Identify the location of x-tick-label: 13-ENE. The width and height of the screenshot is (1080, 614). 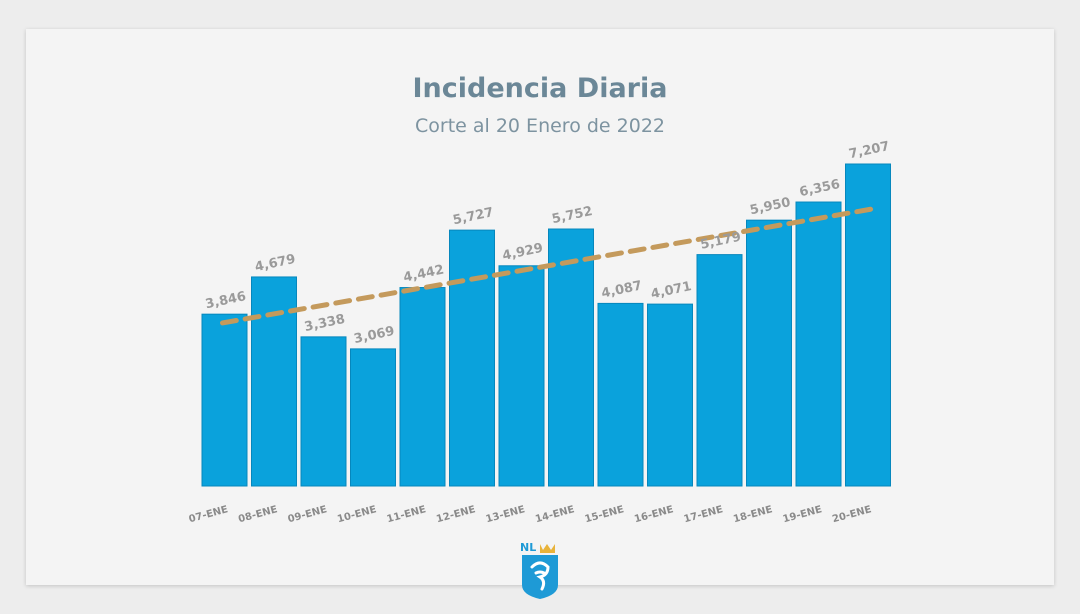
(506, 514).